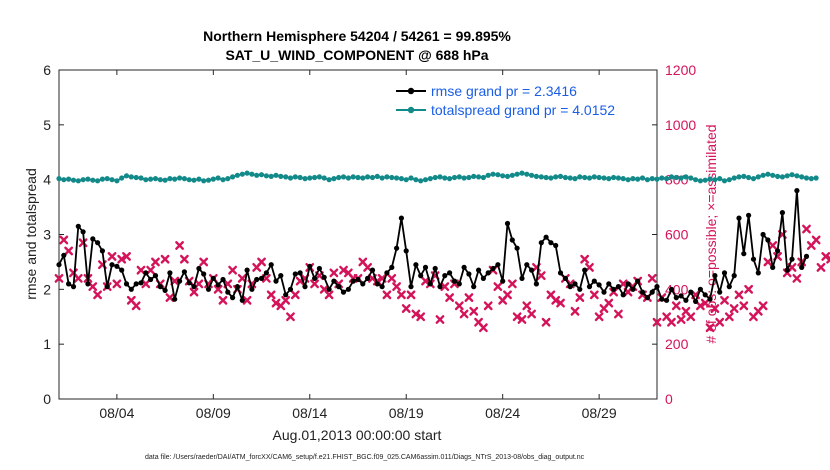 The width and height of the screenshot is (830, 470). Describe the element at coordinates (406, 413) in the screenshot. I see `x-tick-label: 08/19` at that location.